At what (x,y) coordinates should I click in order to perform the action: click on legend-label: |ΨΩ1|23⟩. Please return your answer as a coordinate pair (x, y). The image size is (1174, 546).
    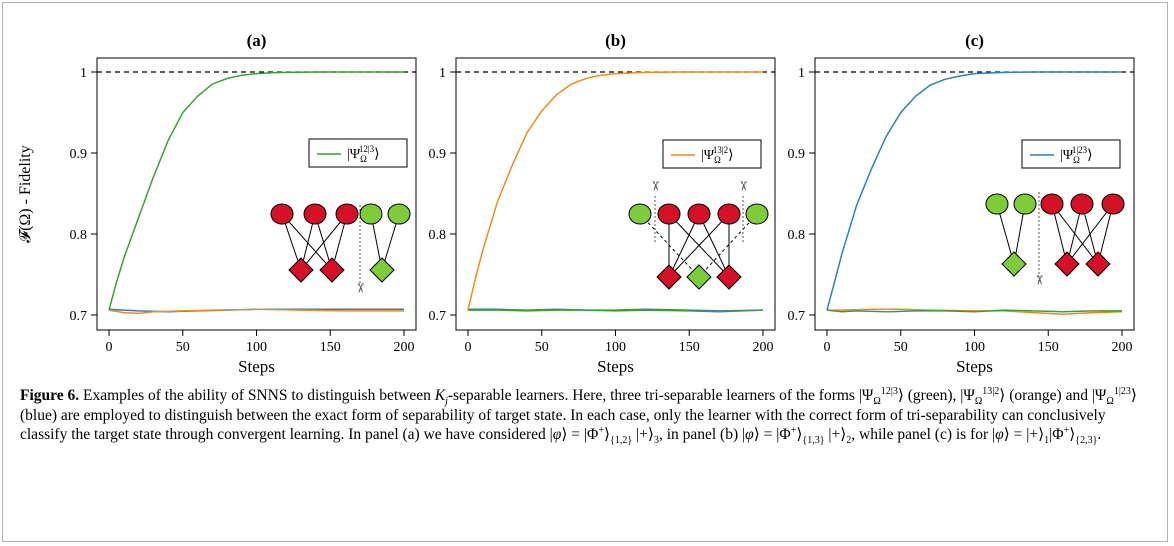
    Looking at the image, I should click on (1076, 155).